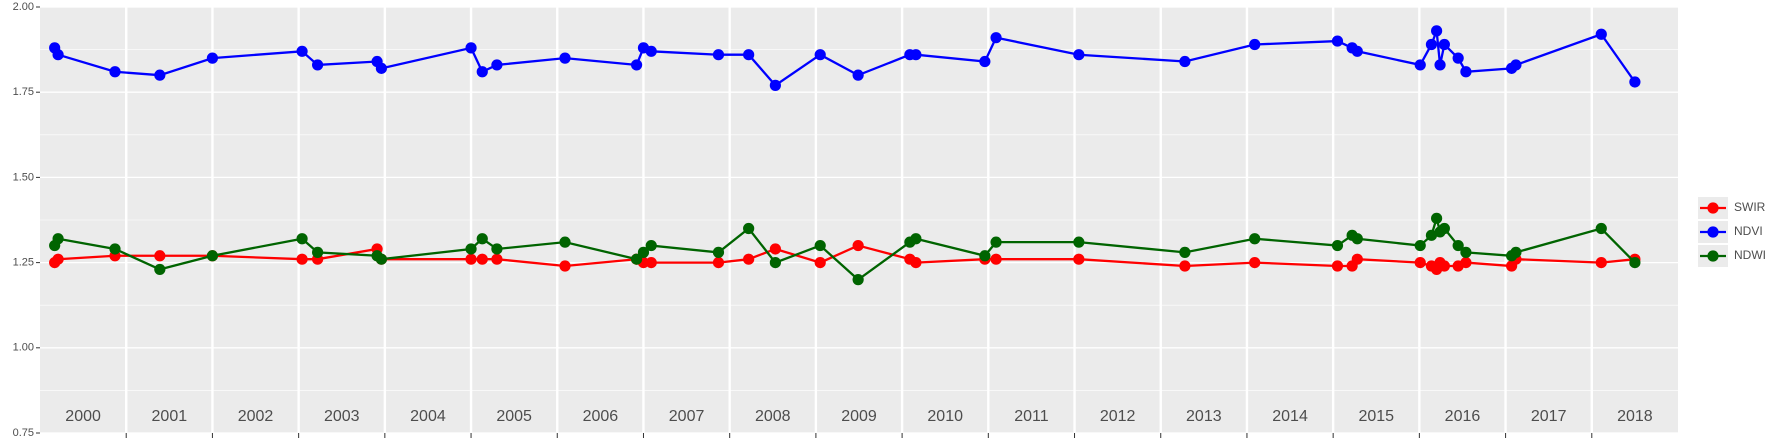 This screenshot has height=442, width=1773. What do you see at coordinates (23, 177) in the screenshot?
I see `y-tick-label: 1.50` at bounding box center [23, 177].